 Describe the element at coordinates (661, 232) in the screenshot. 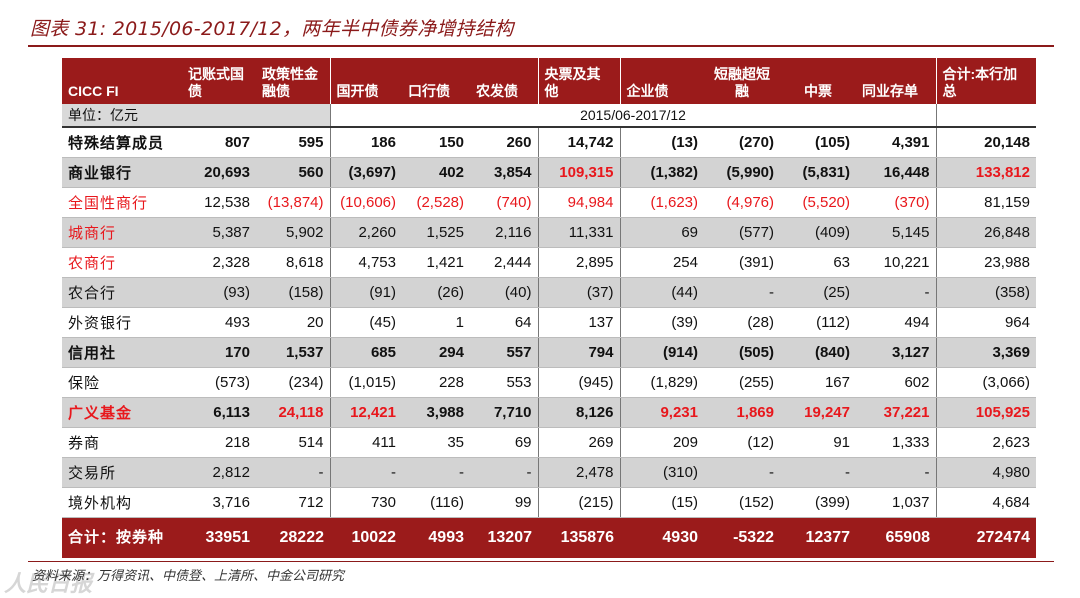

I see `table-cell: 69` at that location.